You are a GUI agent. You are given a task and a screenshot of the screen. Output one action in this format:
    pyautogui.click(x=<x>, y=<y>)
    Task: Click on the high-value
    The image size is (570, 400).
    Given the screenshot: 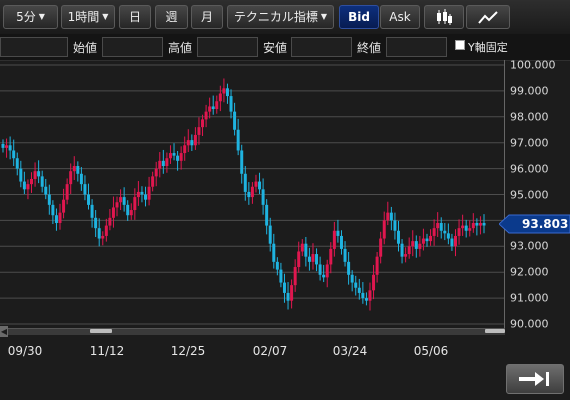 What is the action you would take?
    pyautogui.click(x=227, y=47)
    